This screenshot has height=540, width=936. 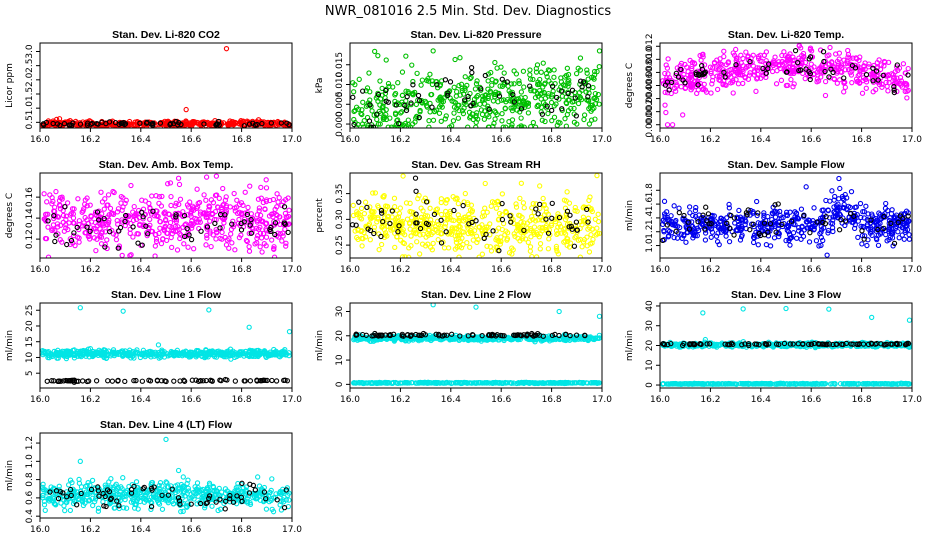 I want to click on x-tick-label: 17.0, so click(x=602, y=270).